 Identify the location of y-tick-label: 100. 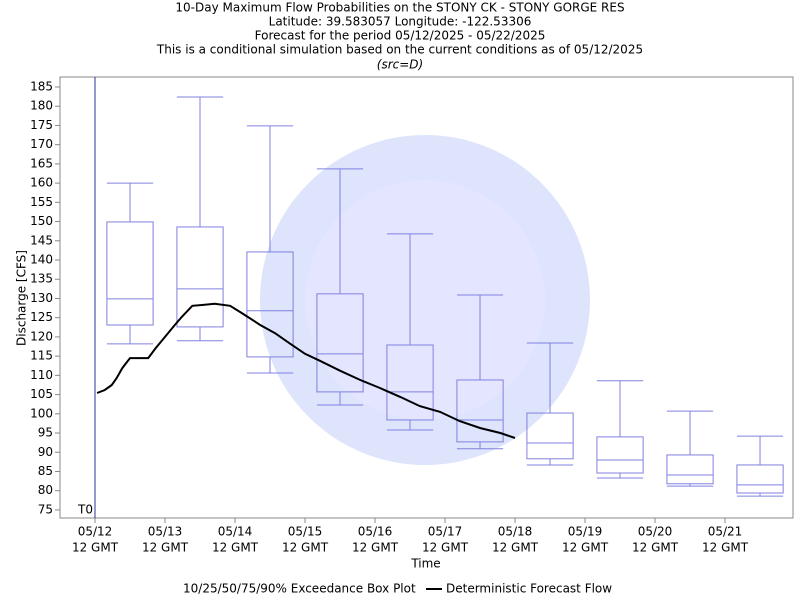
(41, 413).